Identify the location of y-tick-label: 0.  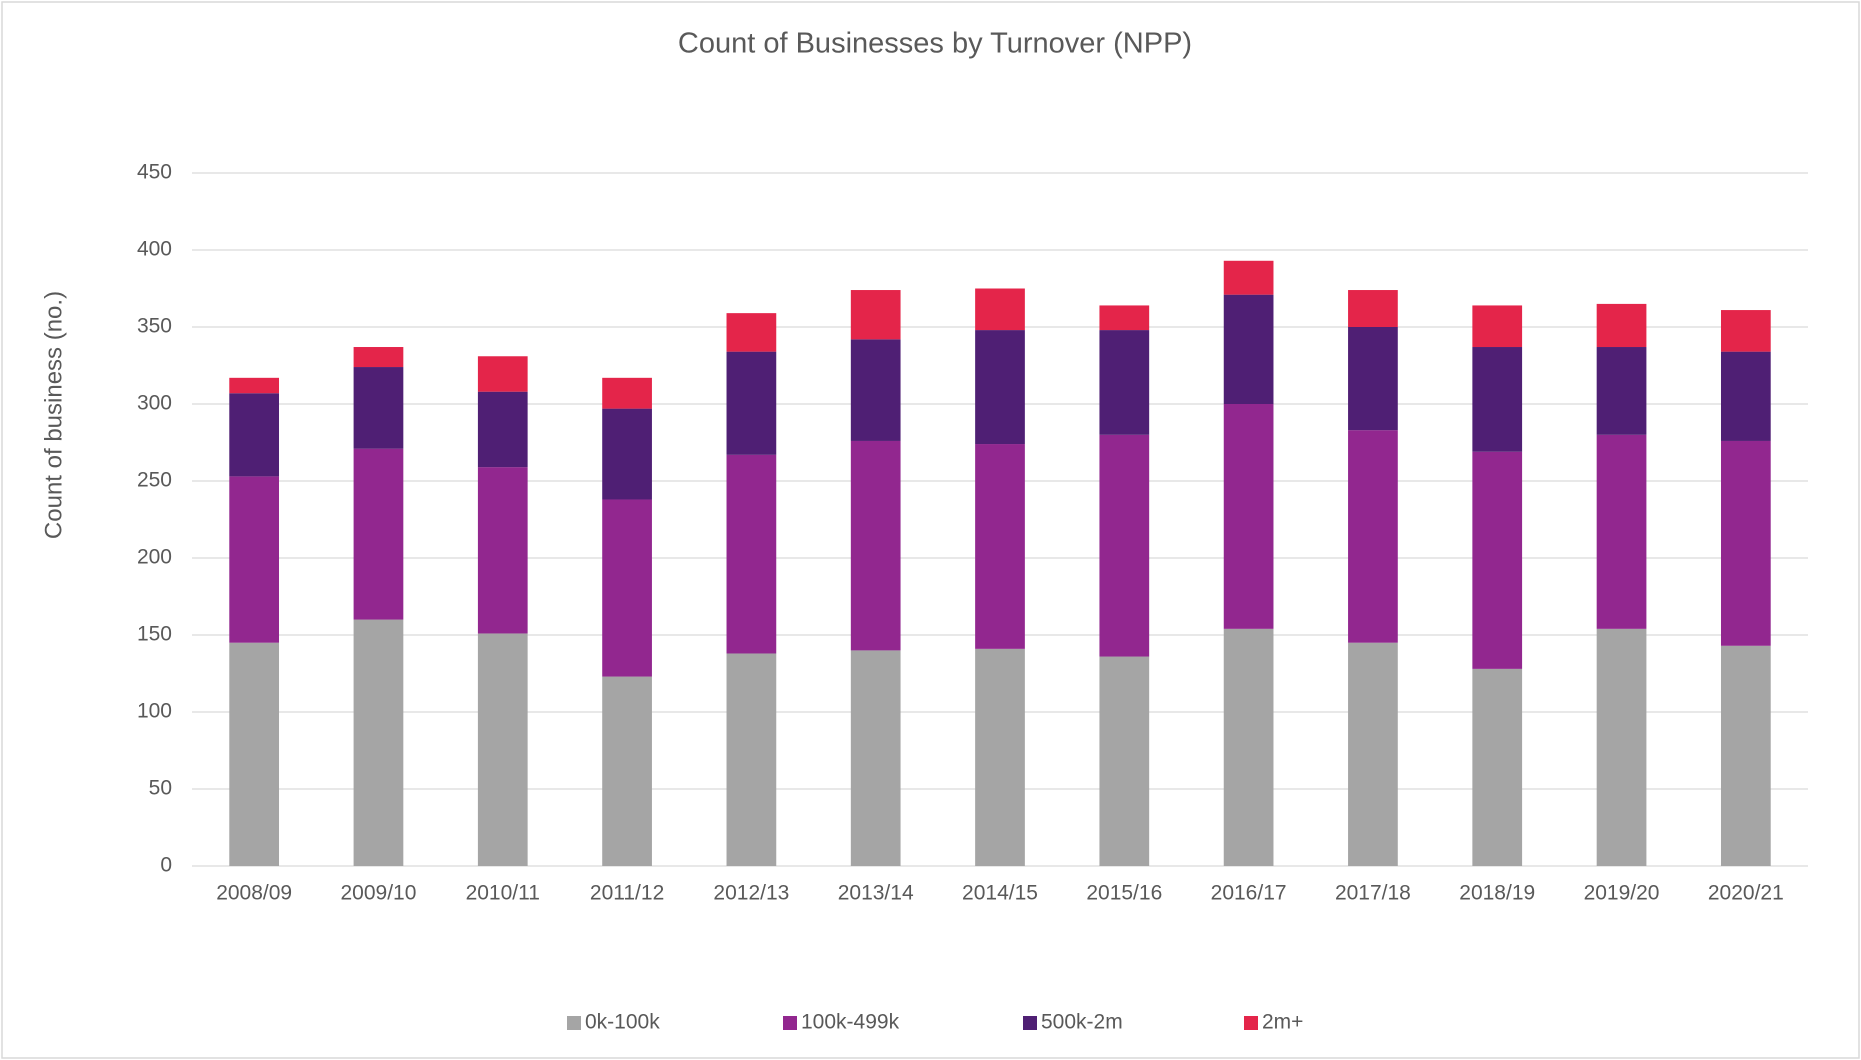
(166, 865).